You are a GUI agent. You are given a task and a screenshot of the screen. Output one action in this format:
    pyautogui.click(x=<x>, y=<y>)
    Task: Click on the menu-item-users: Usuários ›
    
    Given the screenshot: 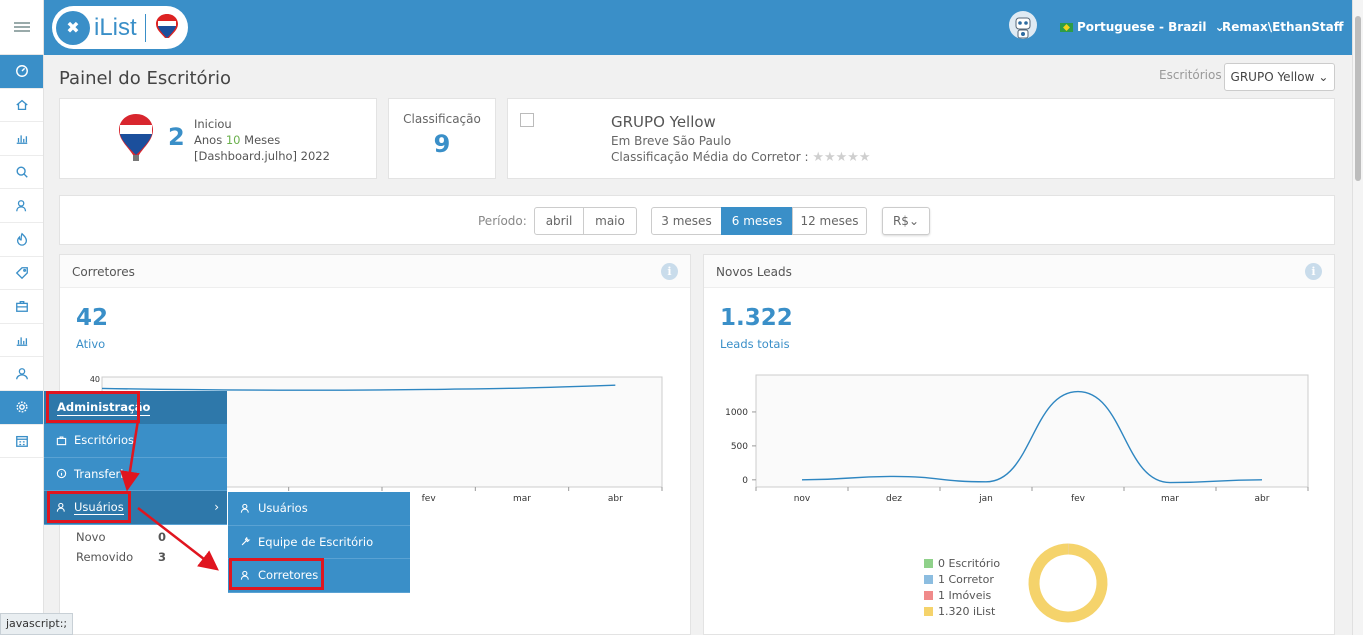 What is the action you would take?
    pyautogui.click(x=135, y=508)
    